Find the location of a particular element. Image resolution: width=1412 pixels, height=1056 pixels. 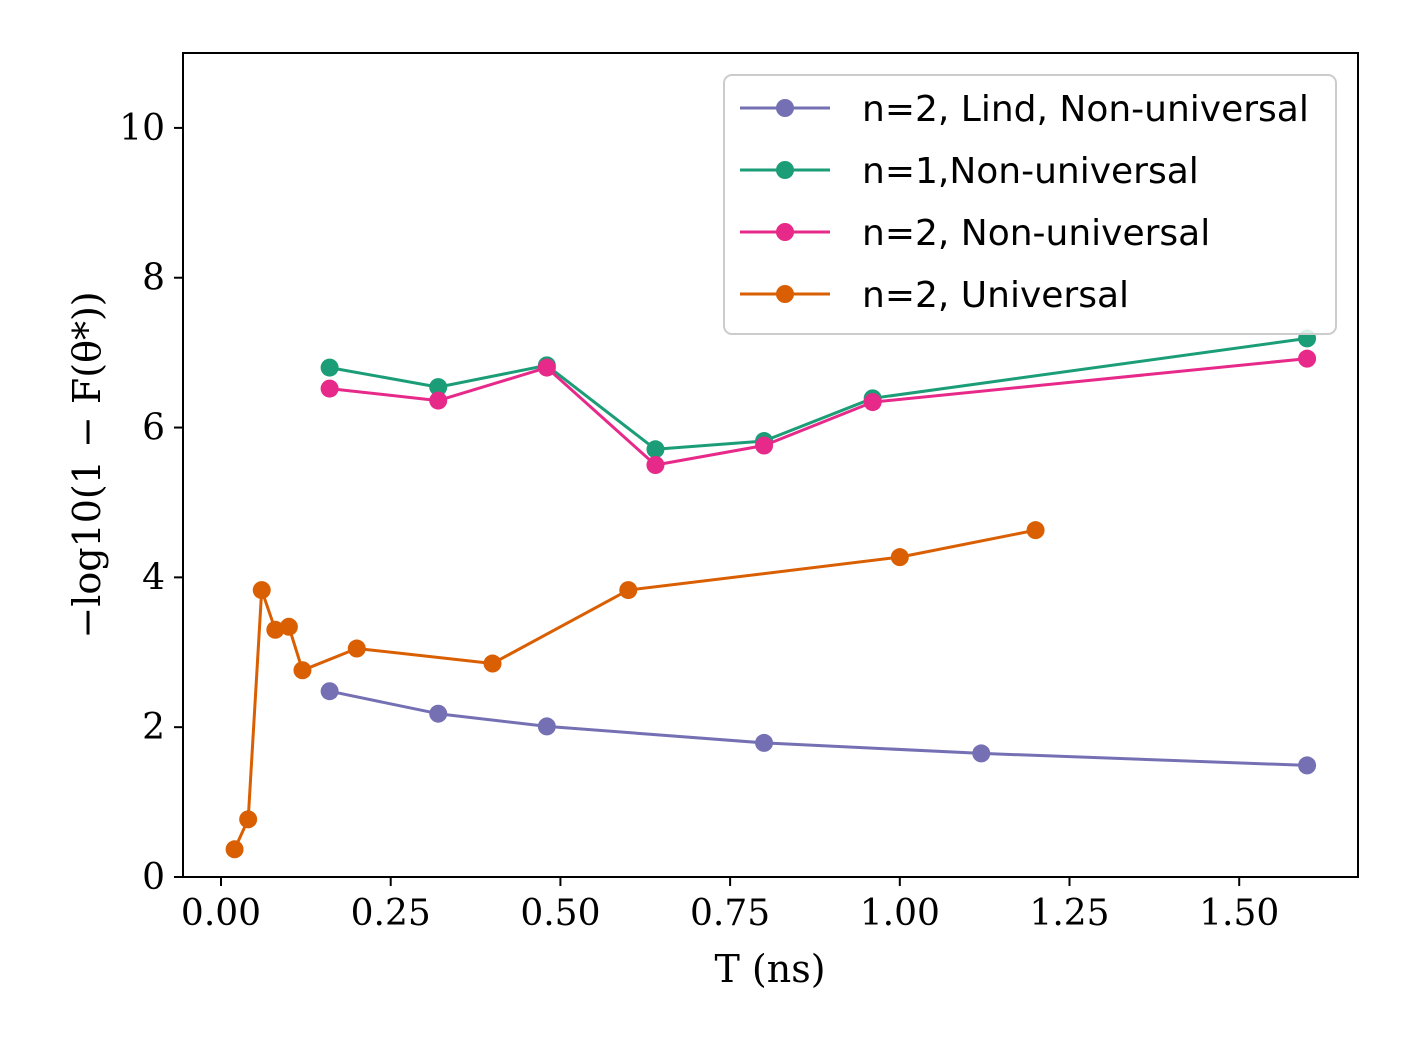

x-axis-label: T (ns) is located at coordinates (769, 969).